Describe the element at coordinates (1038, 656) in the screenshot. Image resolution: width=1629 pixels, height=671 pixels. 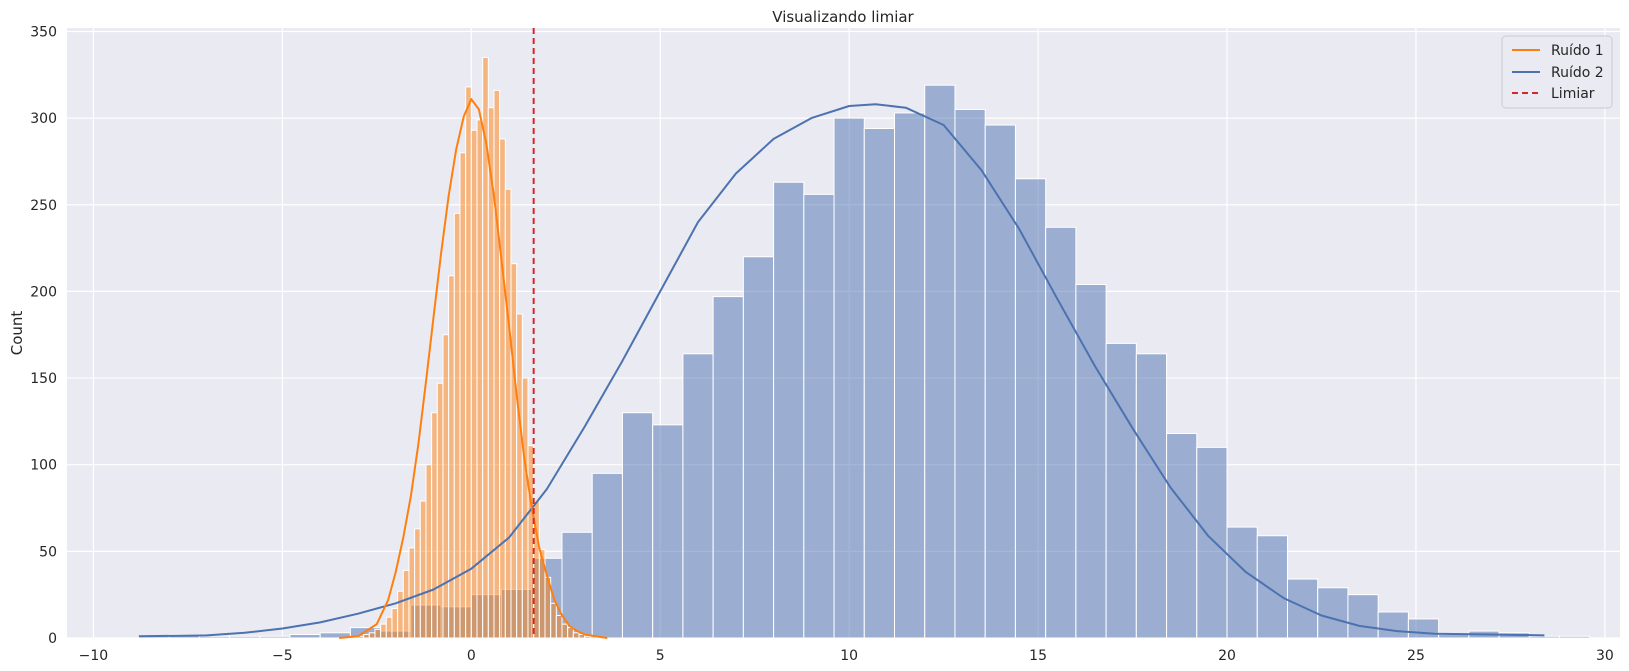
I see `x-tick-label: 15` at that location.